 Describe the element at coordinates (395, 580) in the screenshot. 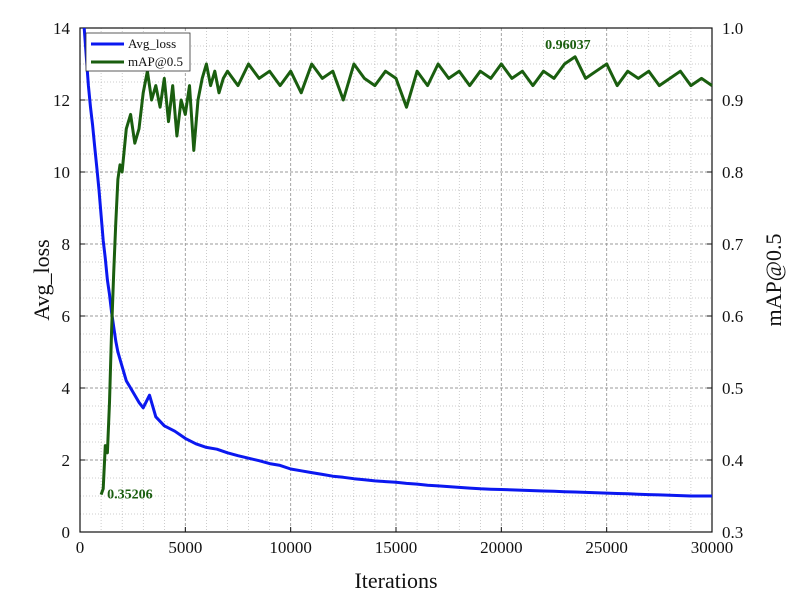

I see `x-axis-title: Iterations` at that location.